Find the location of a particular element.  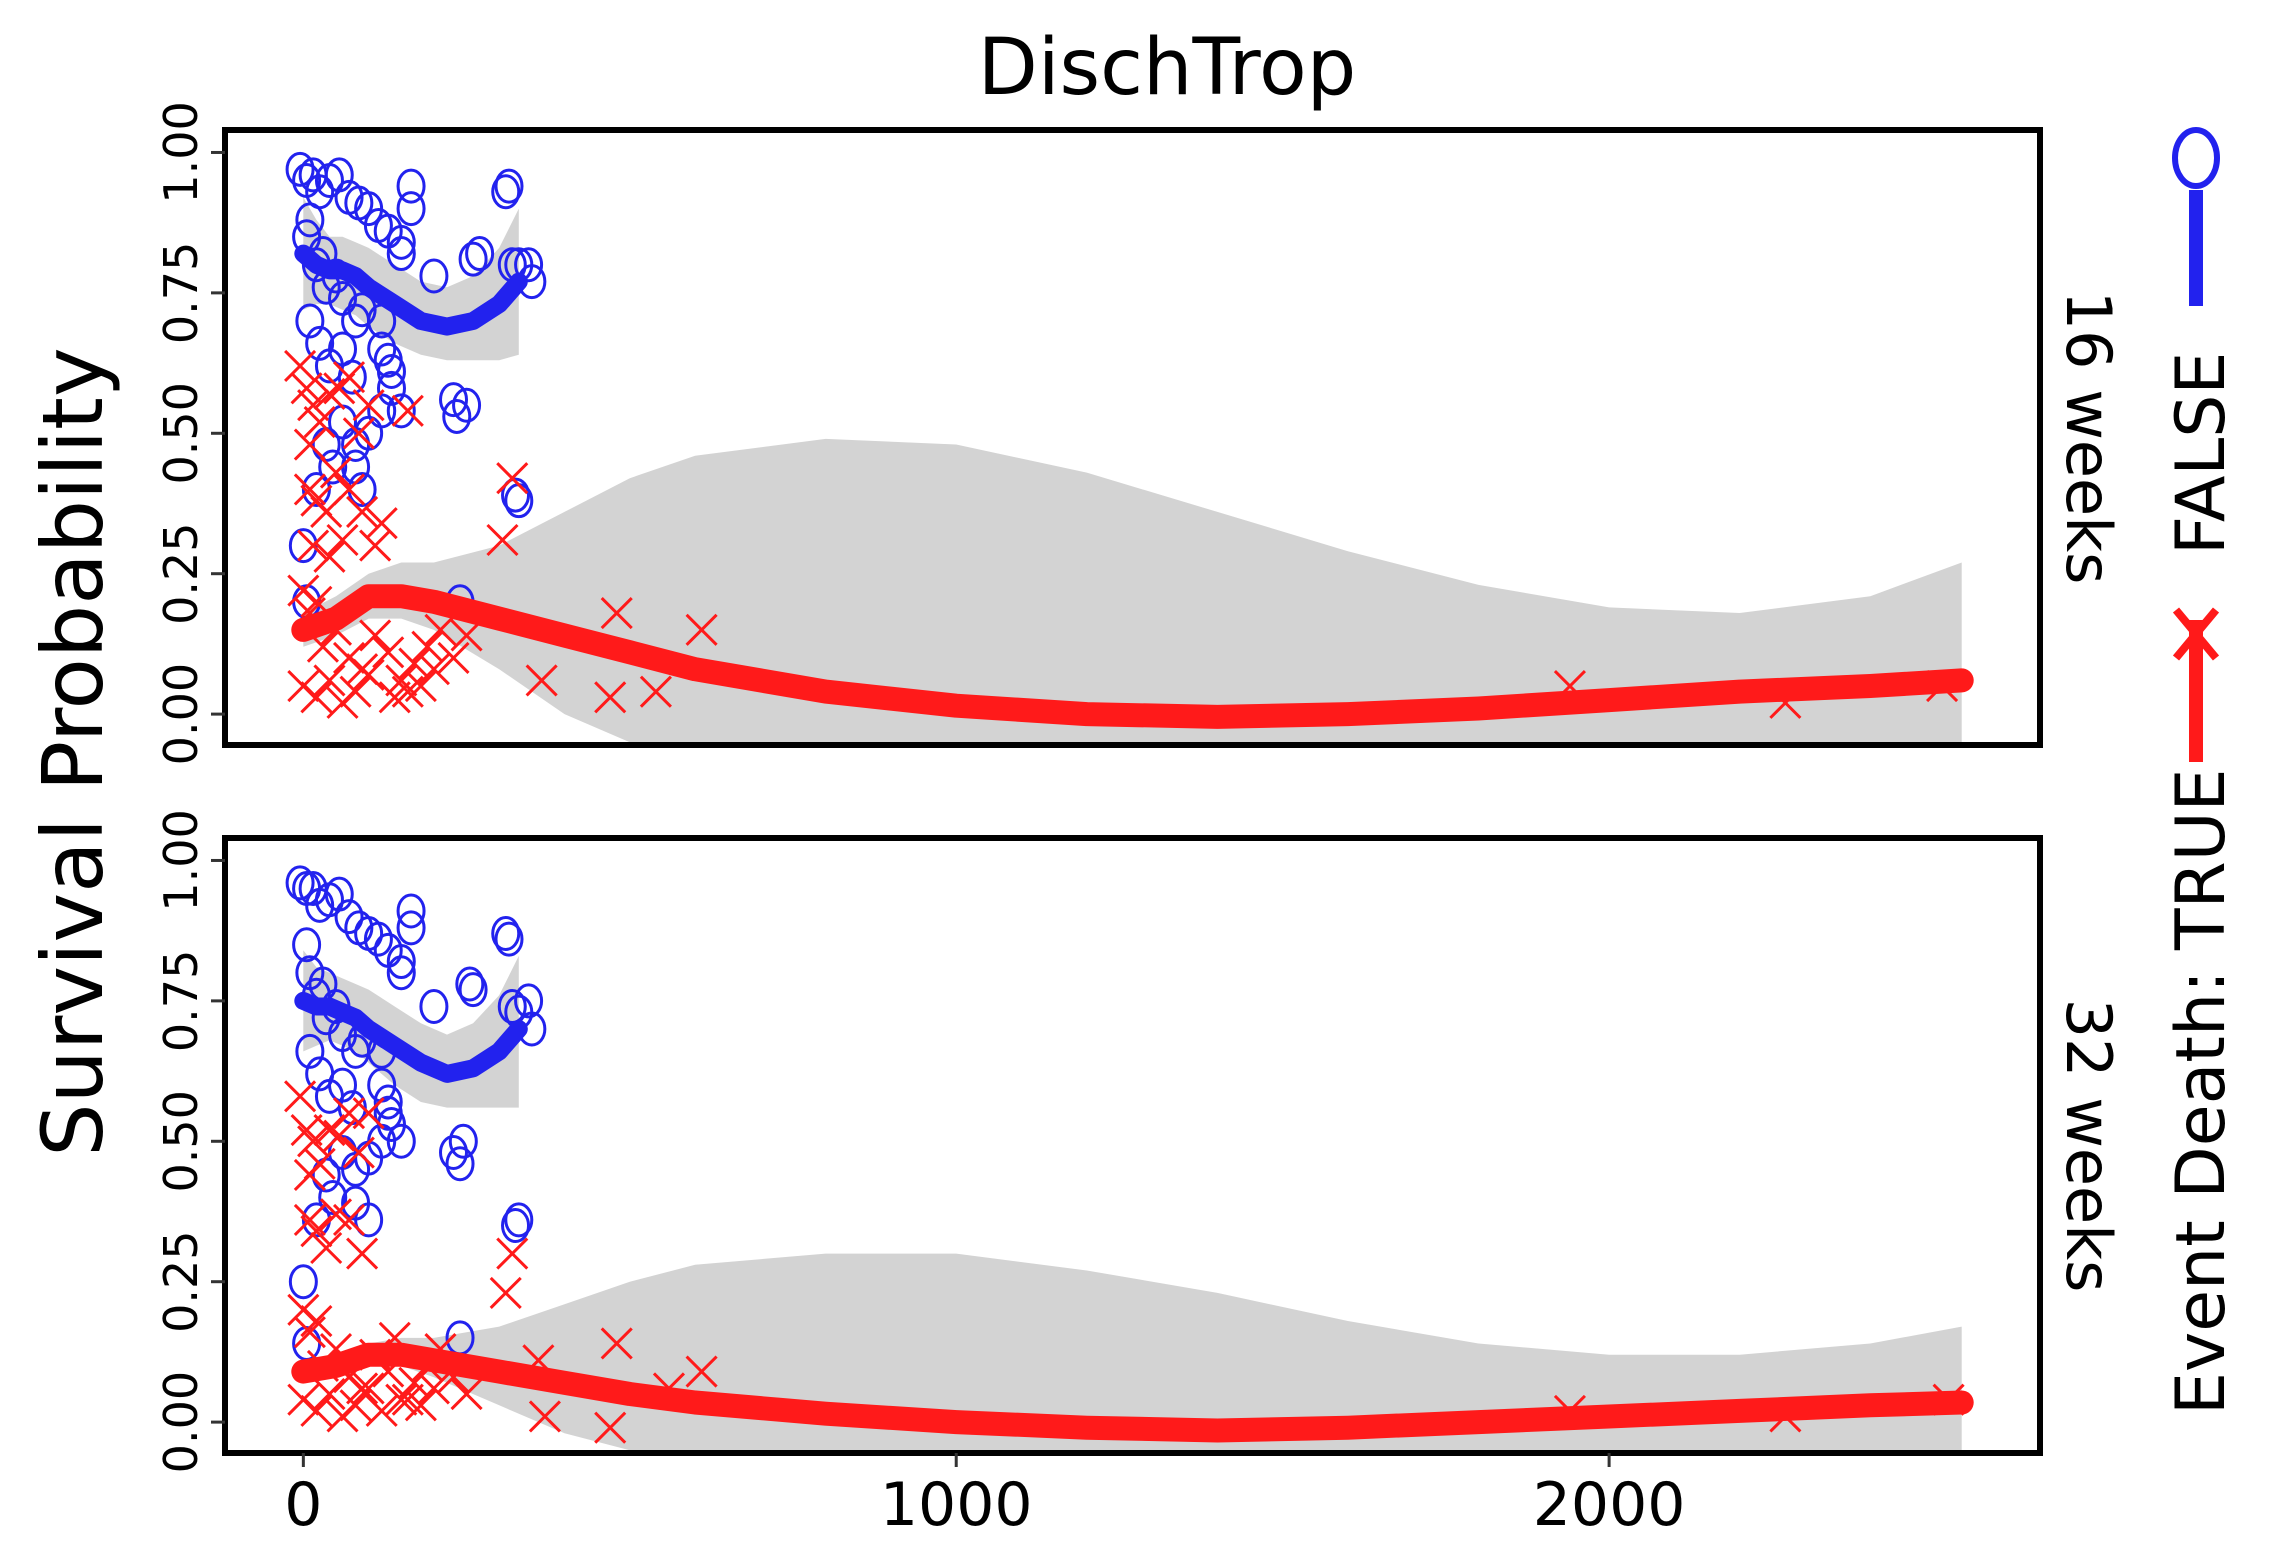

smooth-line-true is located at coordinates (1132, 1392).